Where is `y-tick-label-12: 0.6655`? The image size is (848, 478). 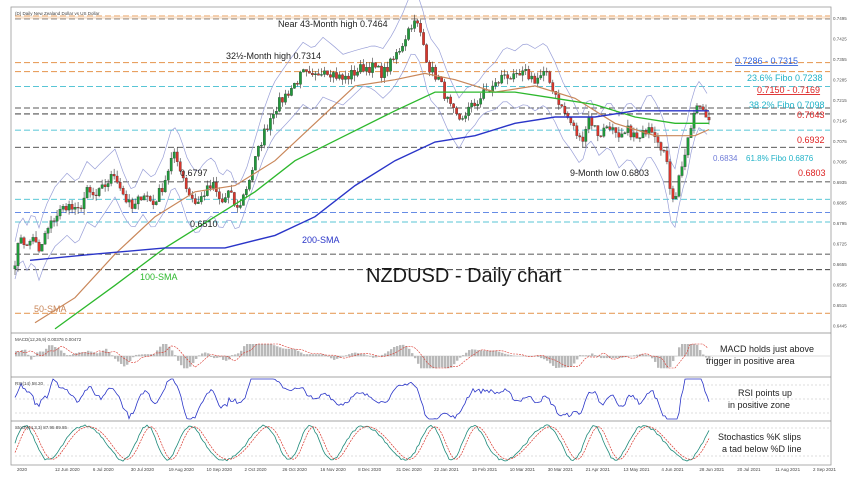 y-tick-label-12: 0.6655 is located at coordinates (840, 264).